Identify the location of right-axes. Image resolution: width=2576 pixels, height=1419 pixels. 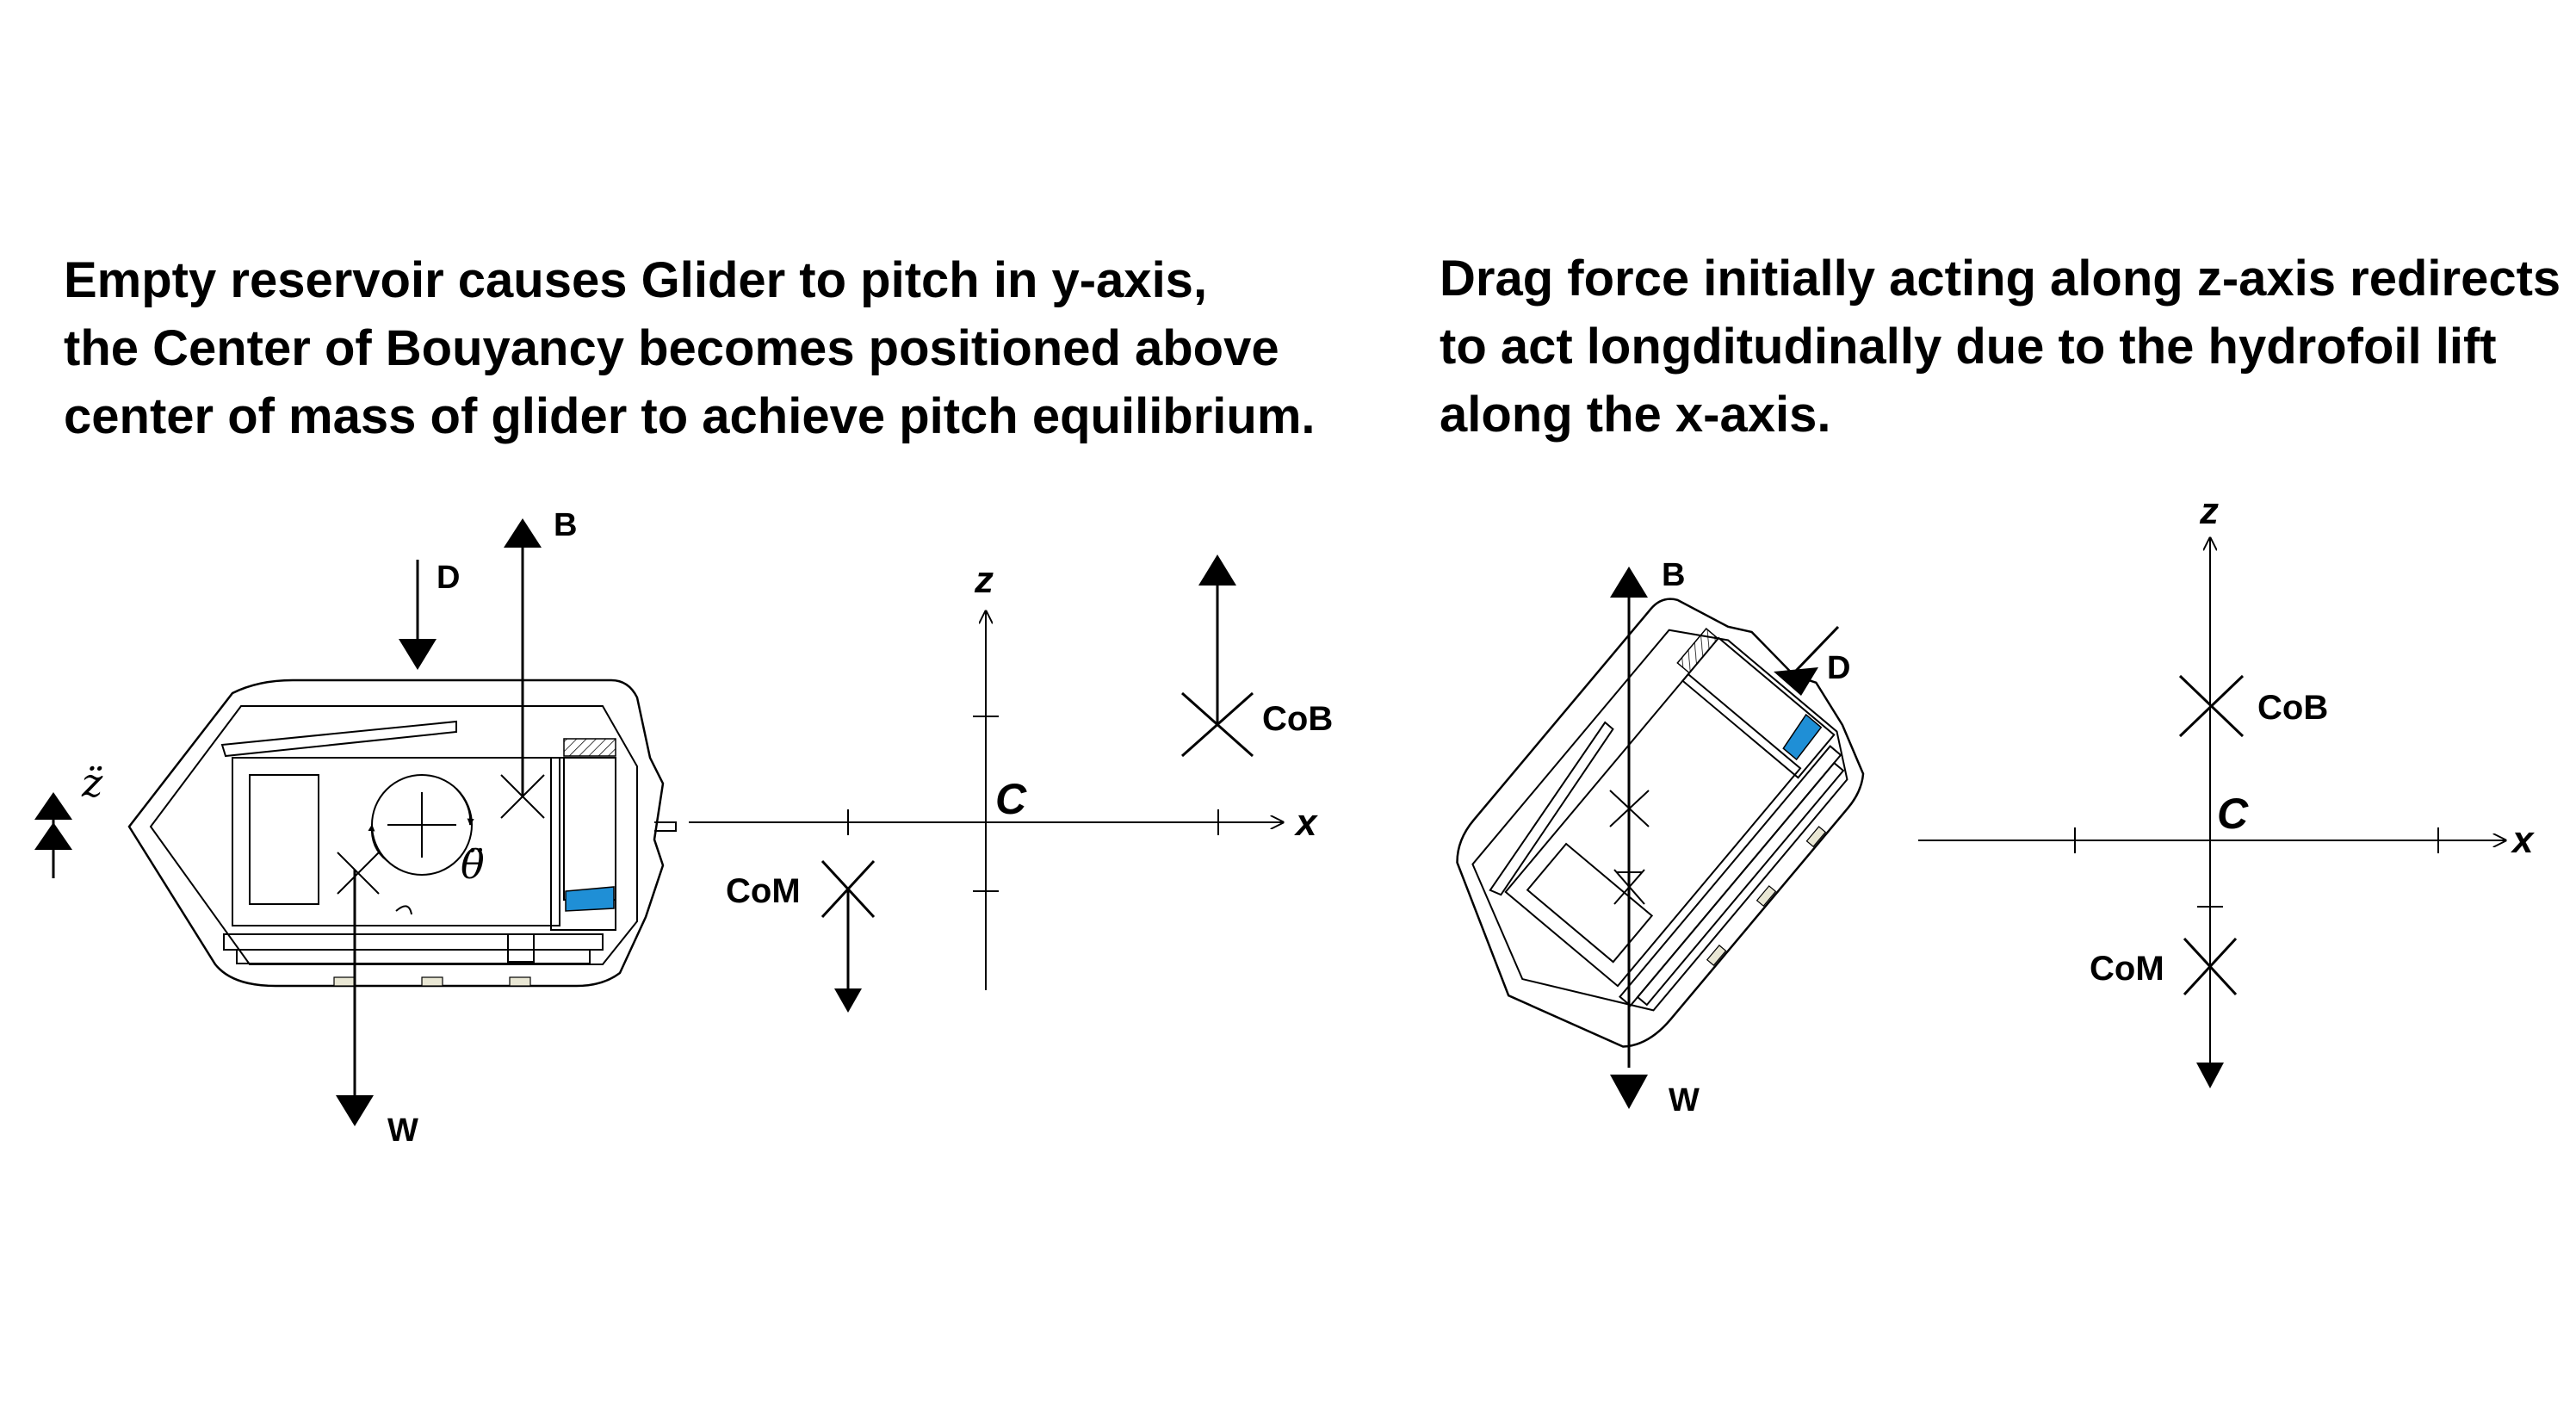
(2211, 807).